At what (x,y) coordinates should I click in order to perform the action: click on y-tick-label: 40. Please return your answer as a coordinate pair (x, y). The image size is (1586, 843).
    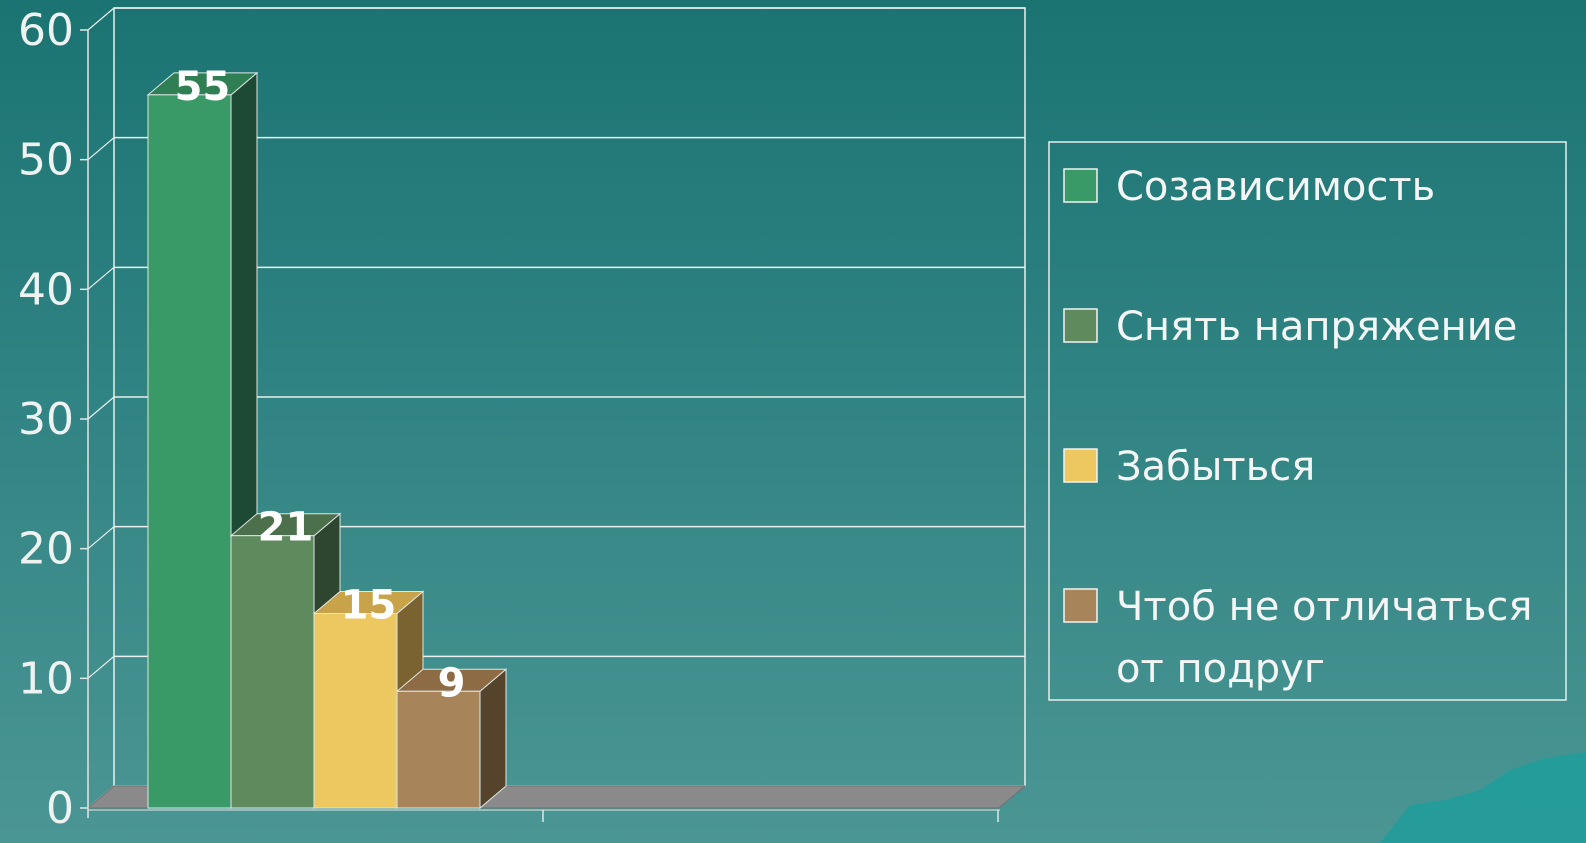
    Looking at the image, I should click on (46, 289).